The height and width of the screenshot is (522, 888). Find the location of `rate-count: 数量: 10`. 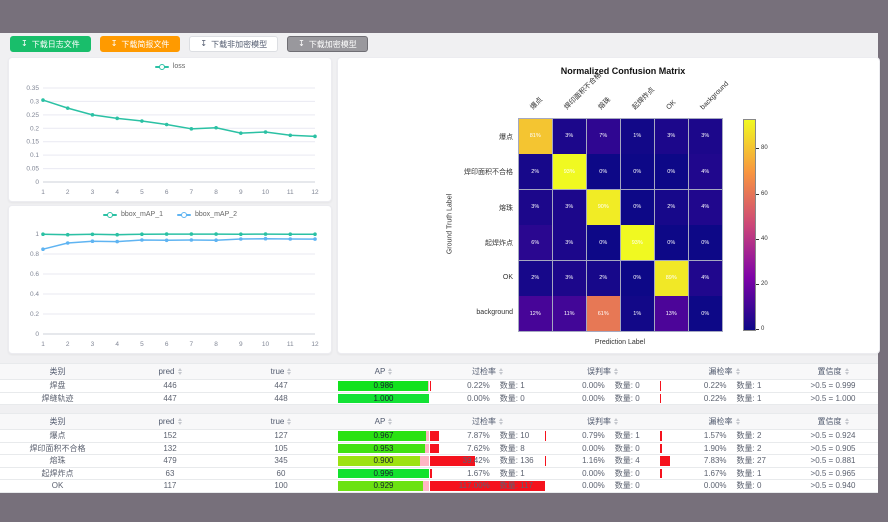

rate-count: 数量: 10 is located at coordinates (514, 436).